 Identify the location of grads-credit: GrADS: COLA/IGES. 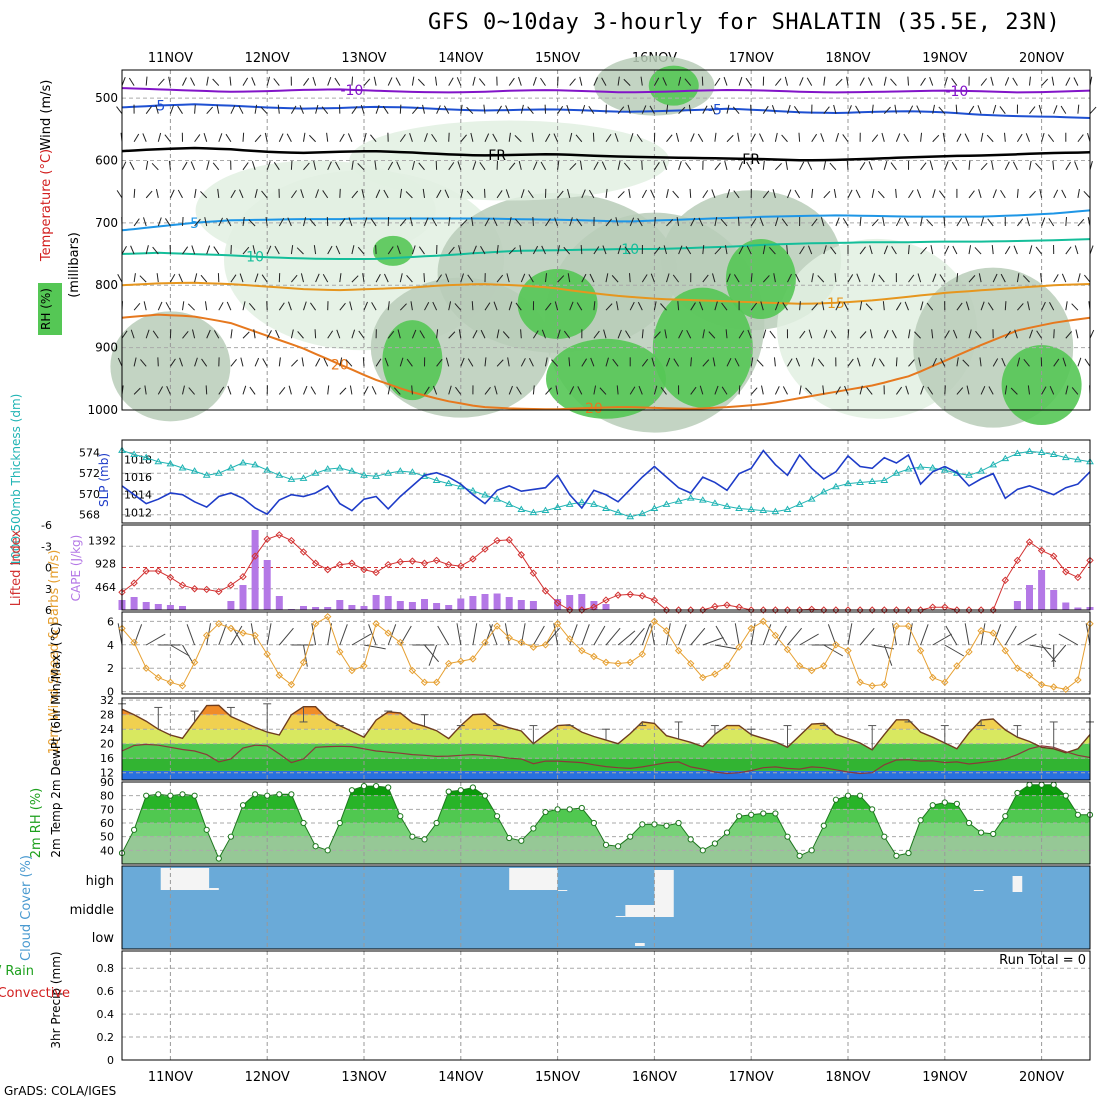
(60, 1091).